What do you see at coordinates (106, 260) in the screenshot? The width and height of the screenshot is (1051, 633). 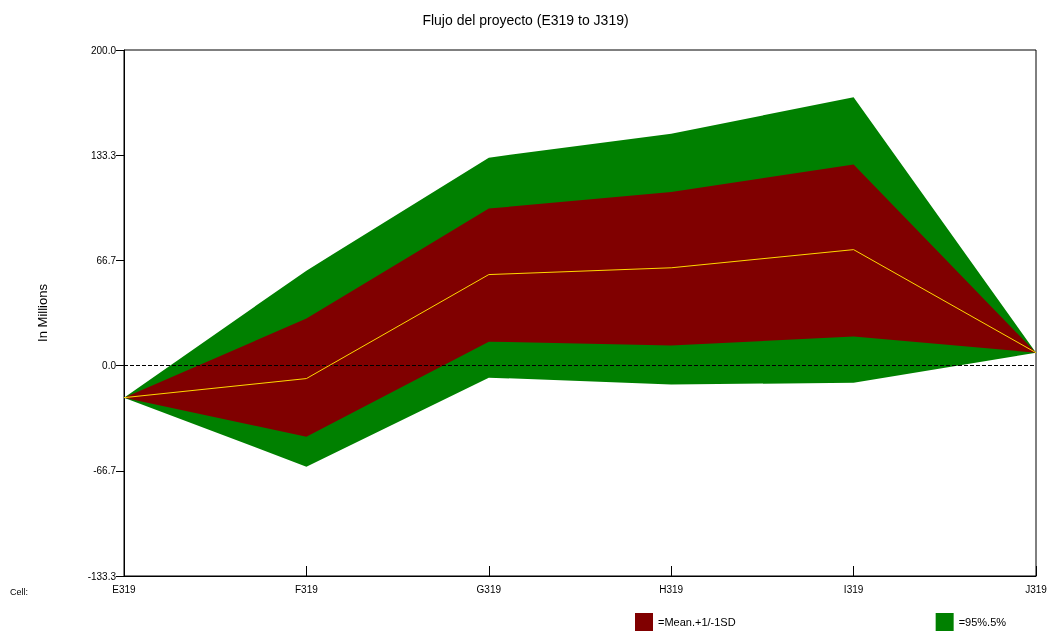 I see `y-tick-label: 66.7` at bounding box center [106, 260].